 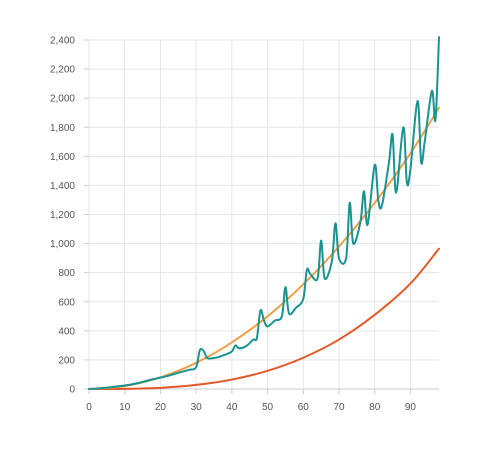 I want to click on y-tick-label: 2,400, so click(x=62, y=41).